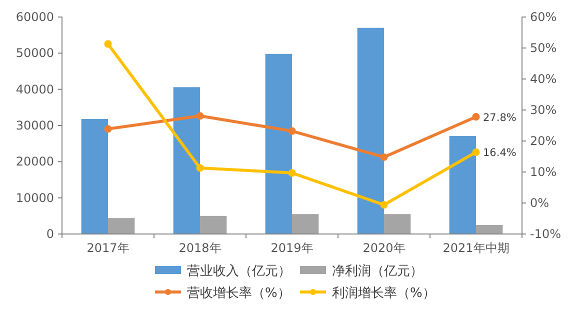  I want to click on x-tick-label: 2018年, so click(200, 248).